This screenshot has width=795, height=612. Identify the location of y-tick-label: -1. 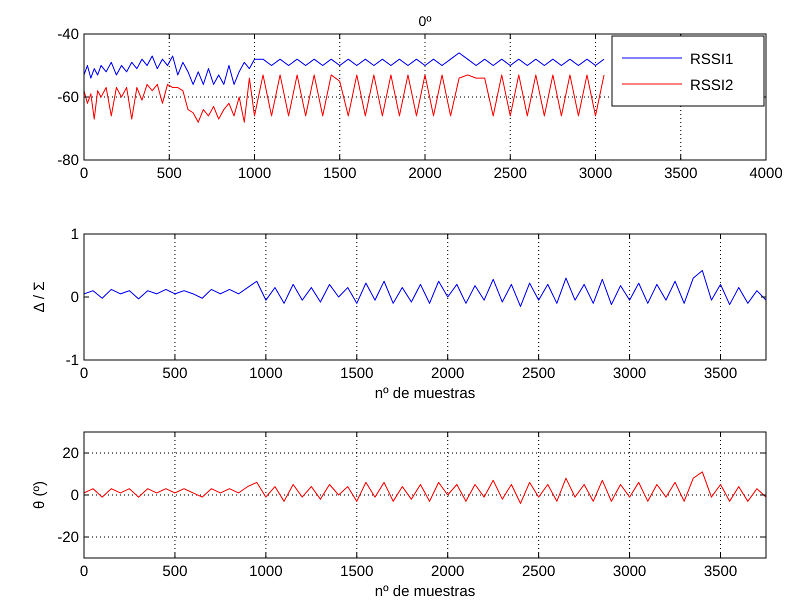
(72, 360).